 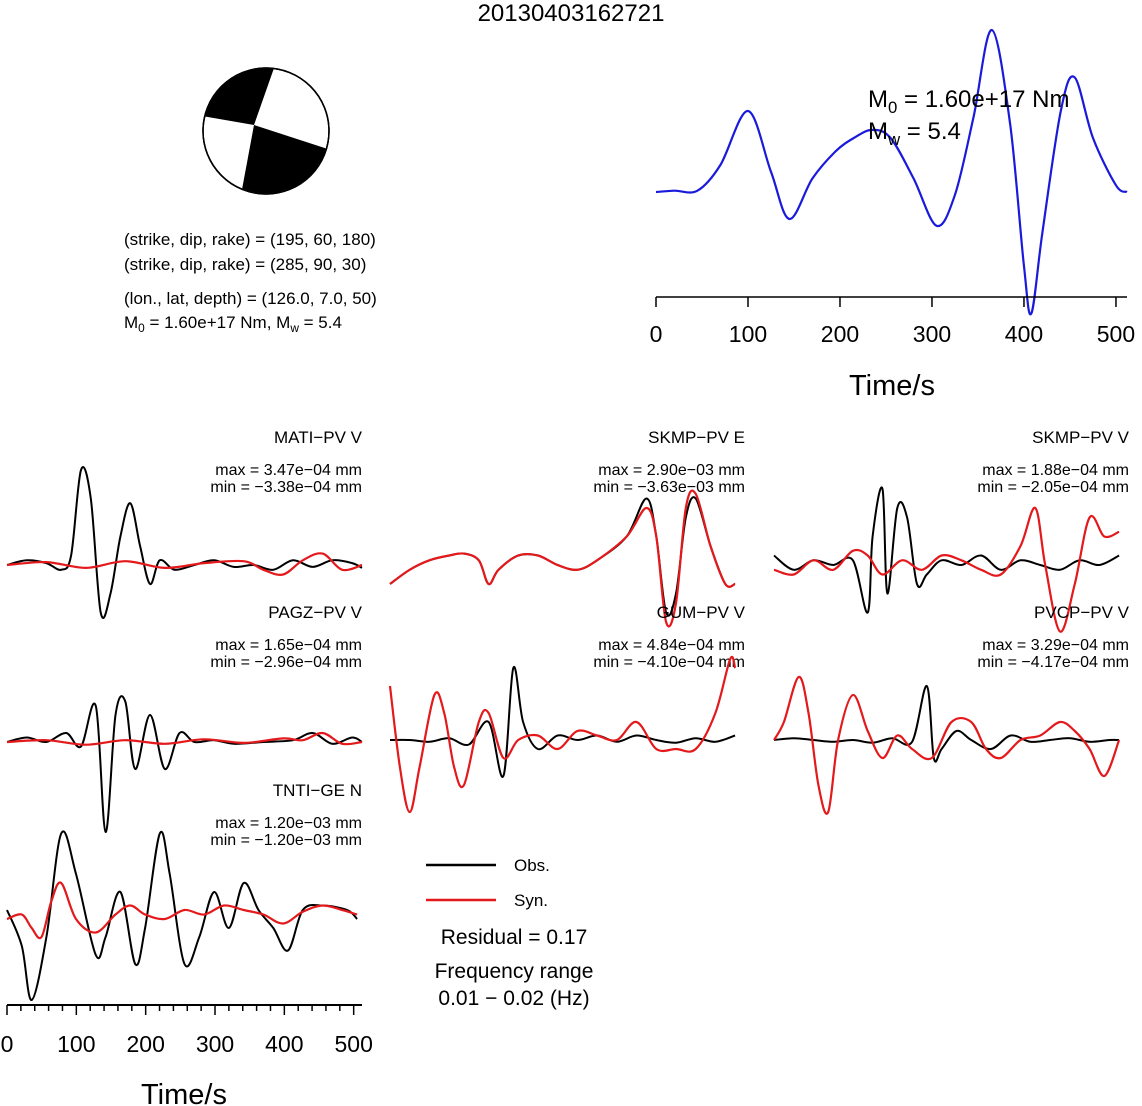 What do you see at coordinates (932, 334) in the screenshot?
I see `stf-tick-label: 300` at bounding box center [932, 334].